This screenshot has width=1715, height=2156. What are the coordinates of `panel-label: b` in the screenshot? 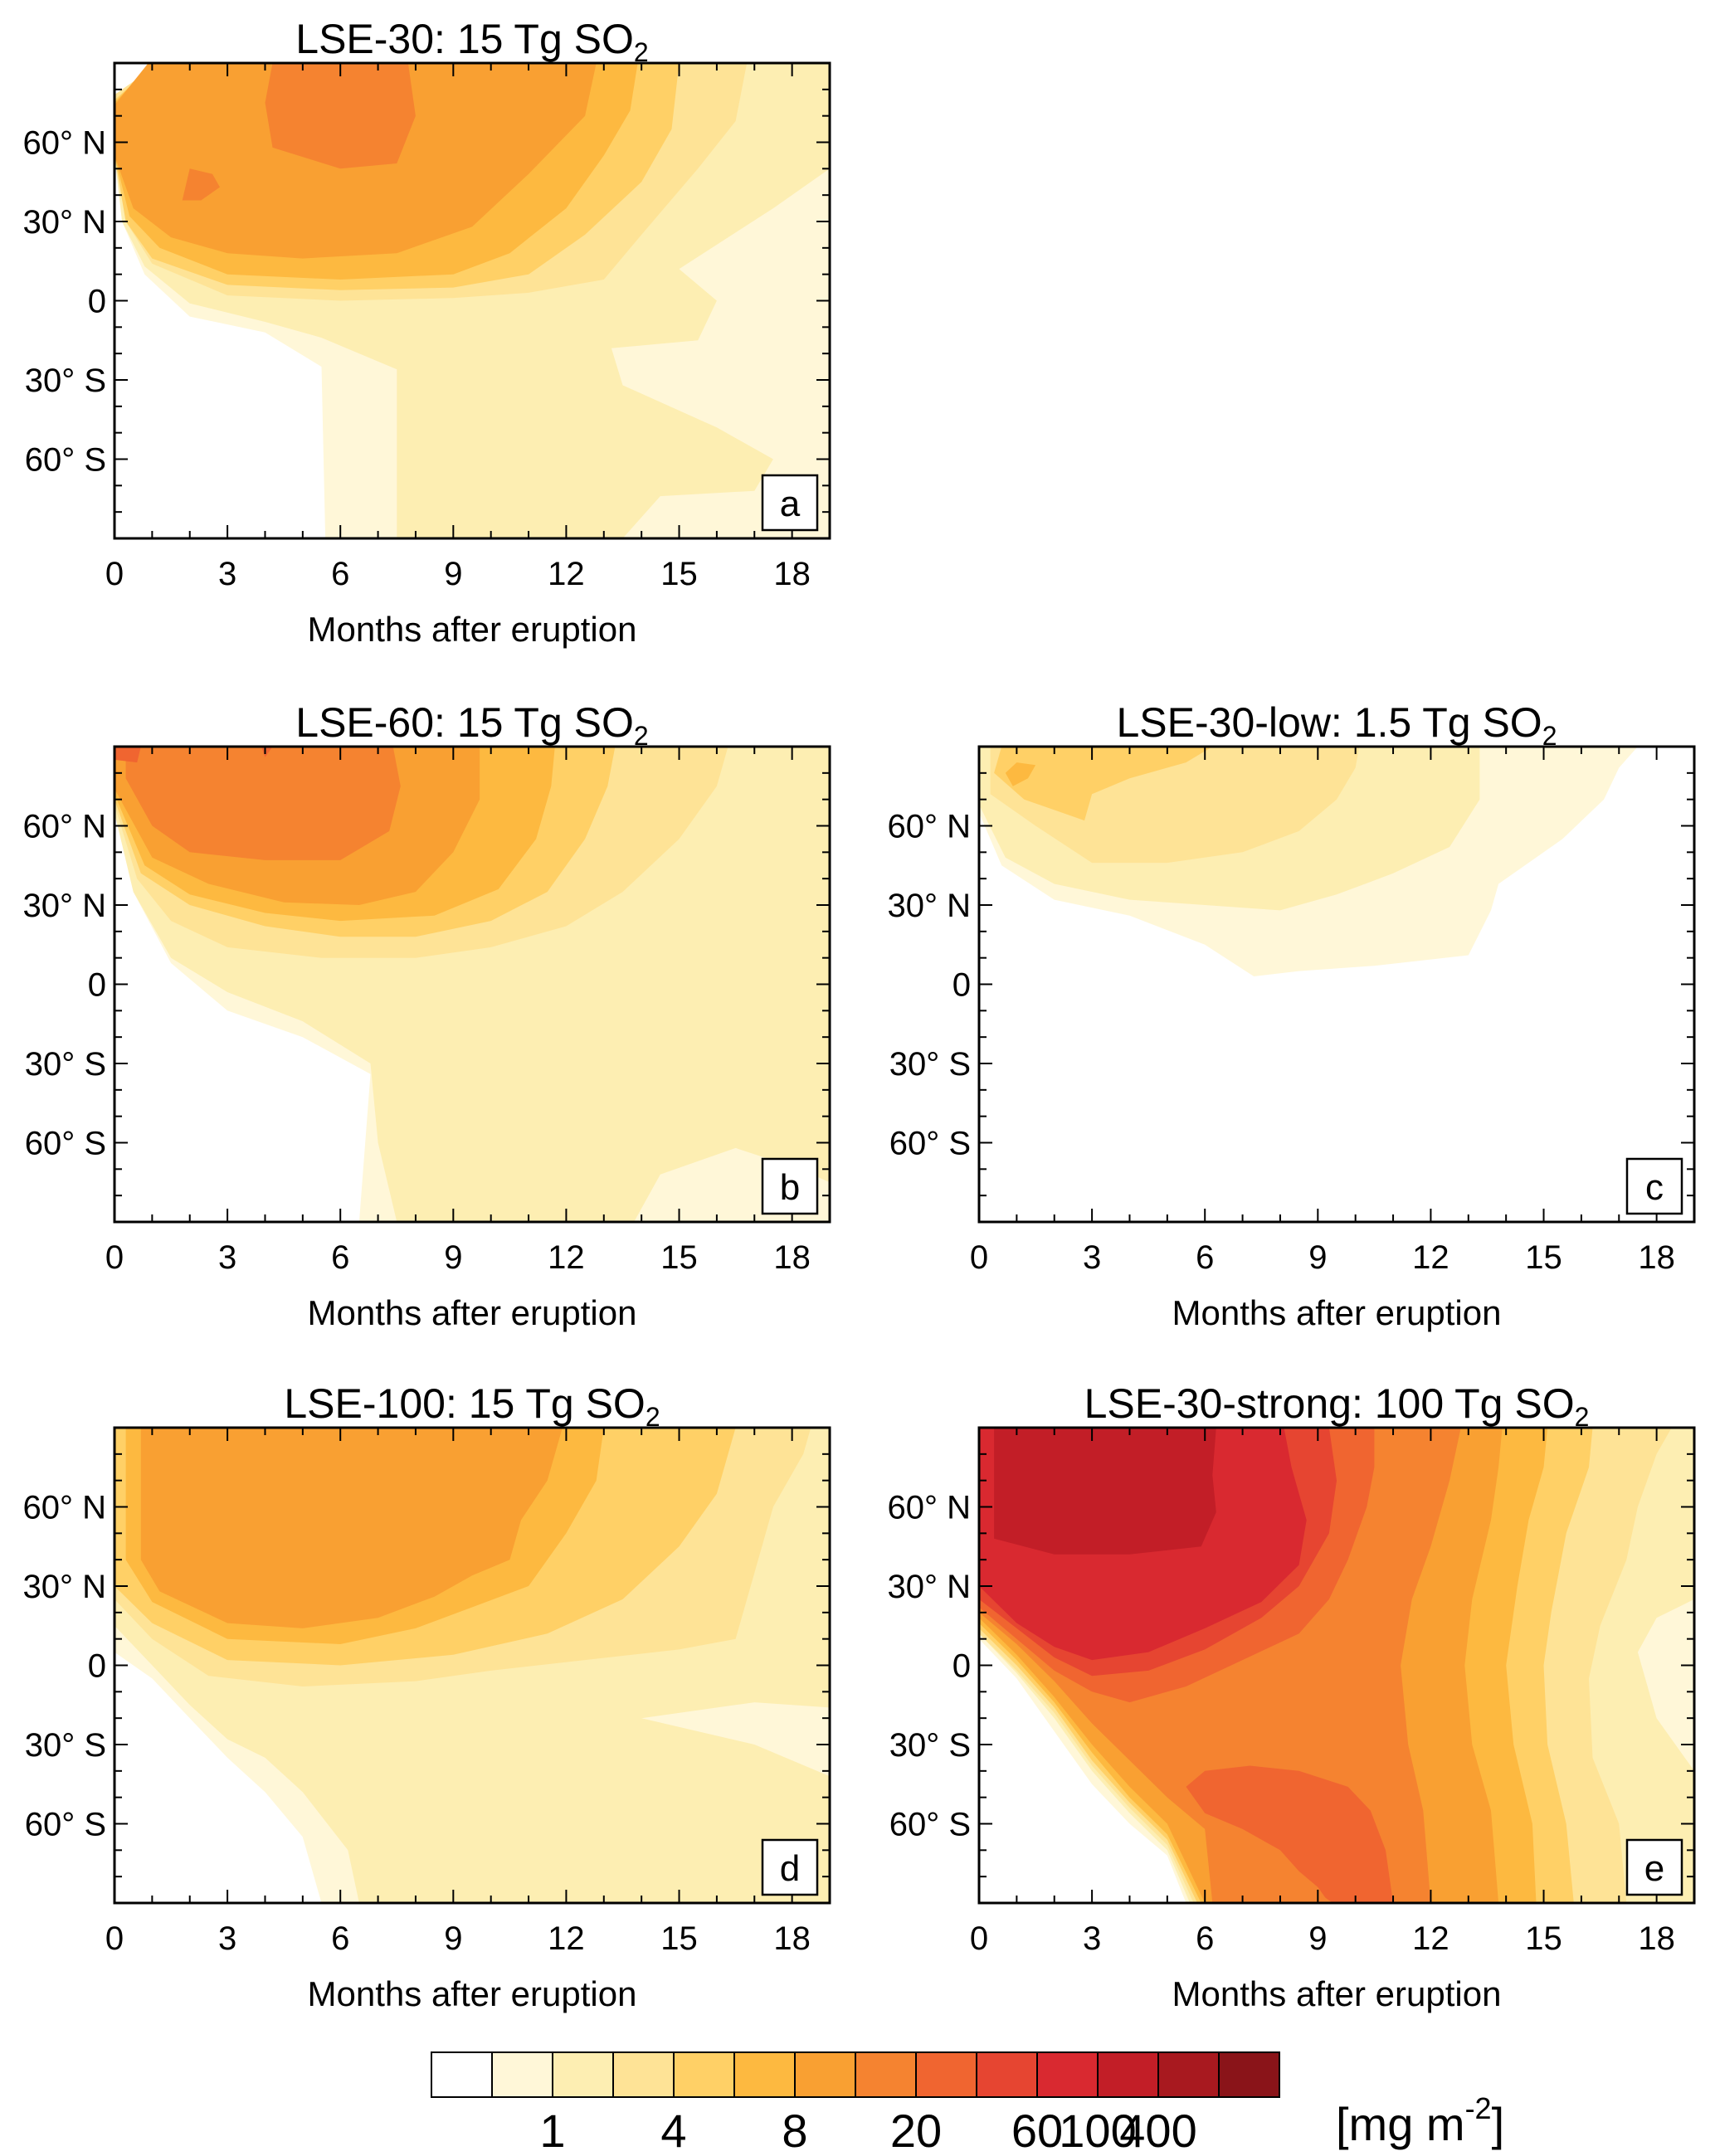 It's located at (790, 1187).